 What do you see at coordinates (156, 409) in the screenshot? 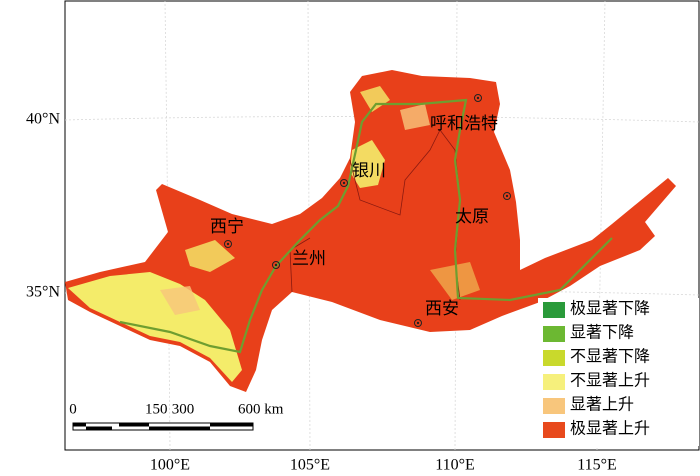
I see `scale-label: 150` at bounding box center [156, 409].